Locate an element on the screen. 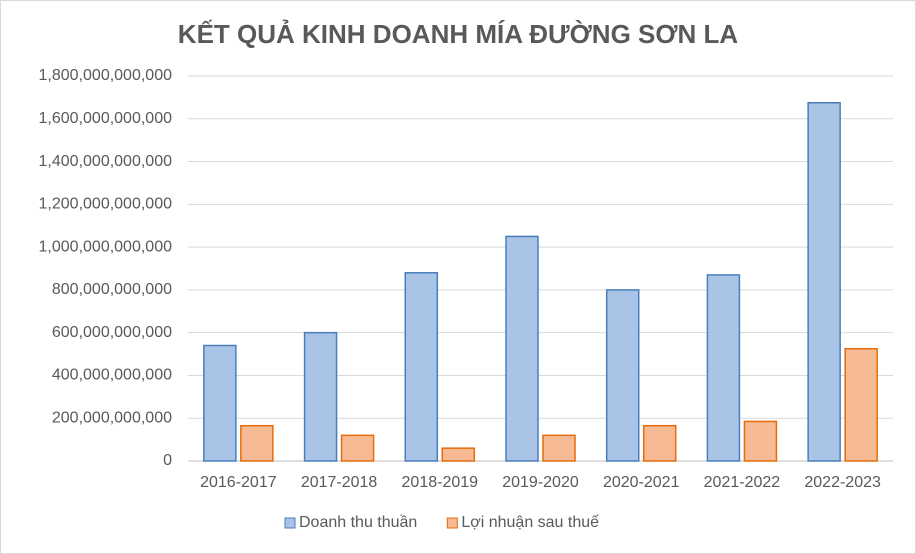  x-tick-label: 2019-2020 is located at coordinates (540, 482).